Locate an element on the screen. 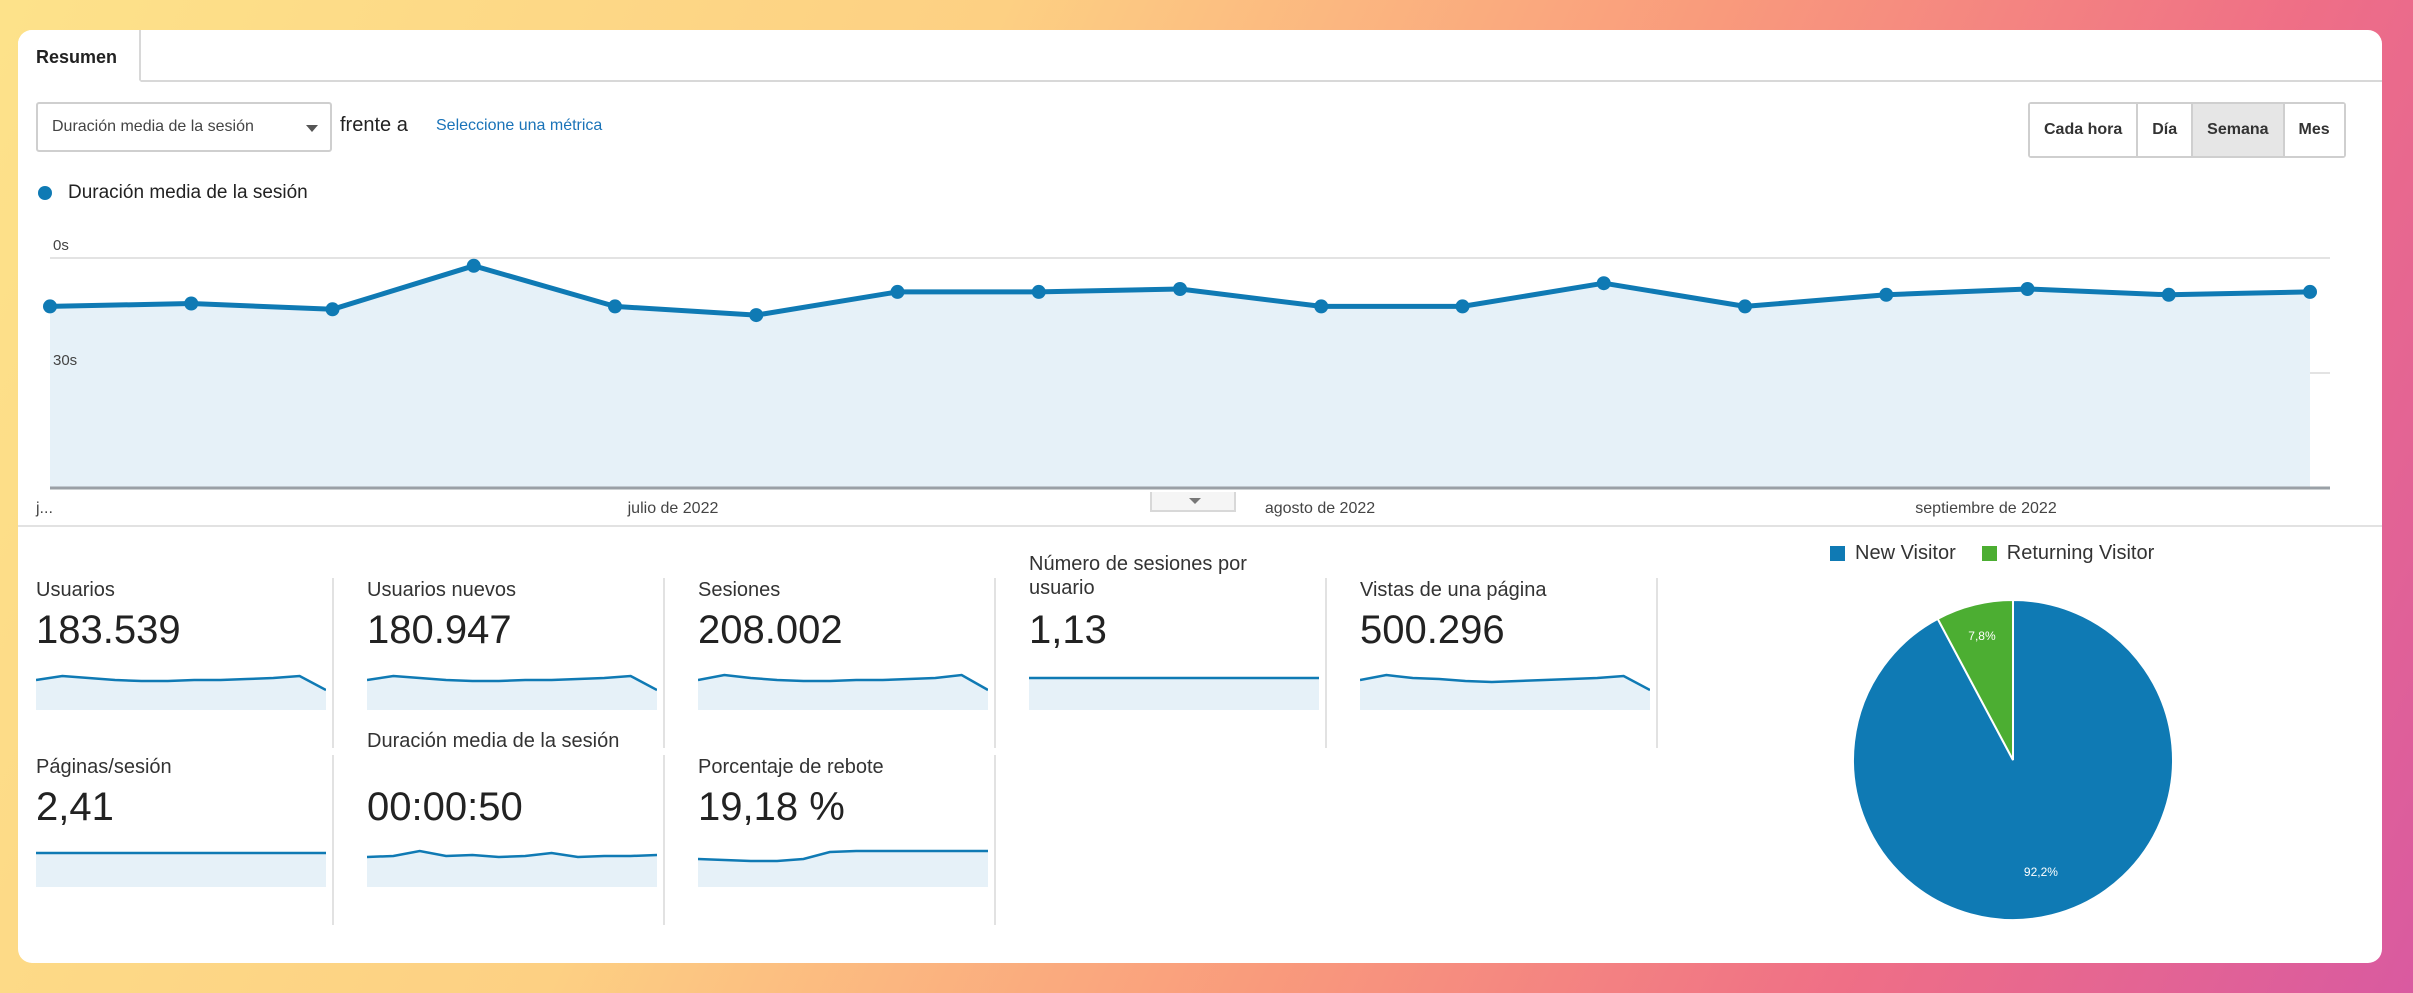  series-dot-icon is located at coordinates (45, 193).